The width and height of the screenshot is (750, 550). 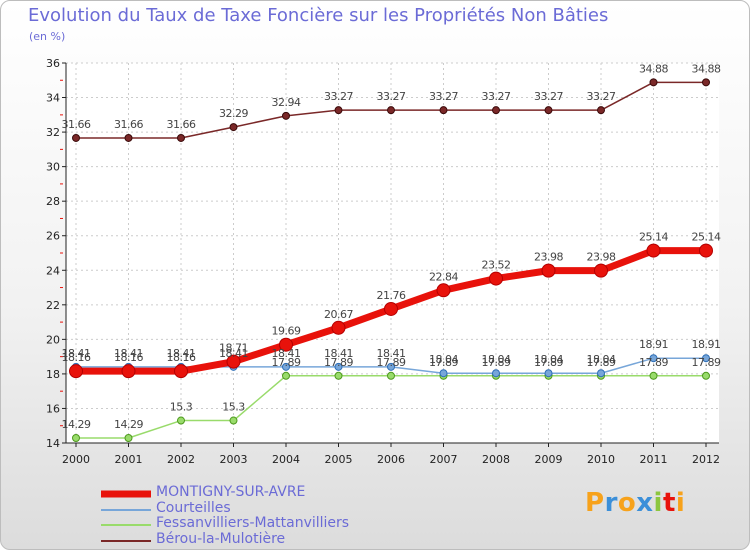 What do you see at coordinates (654, 459) in the screenshot?
I see `x-tick-label: 2011` at bounding box center [654, 459].